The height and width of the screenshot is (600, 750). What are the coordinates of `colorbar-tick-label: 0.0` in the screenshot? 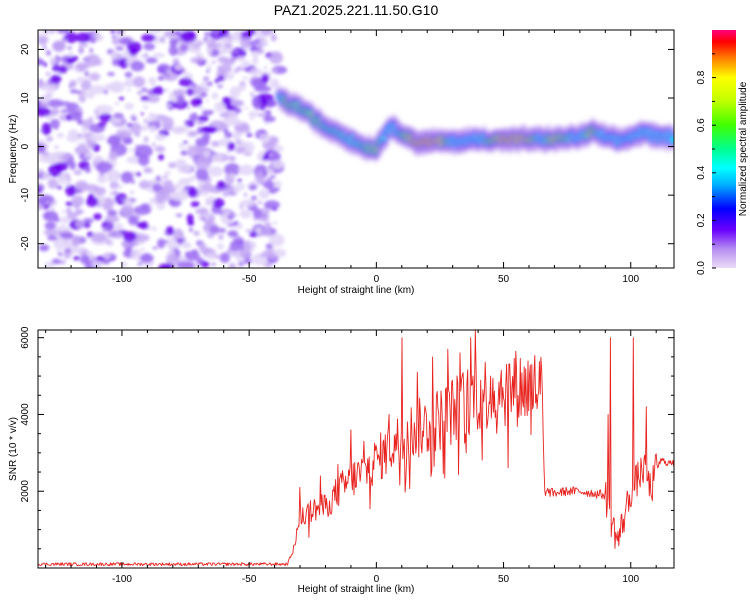 It's located at (701, 268).